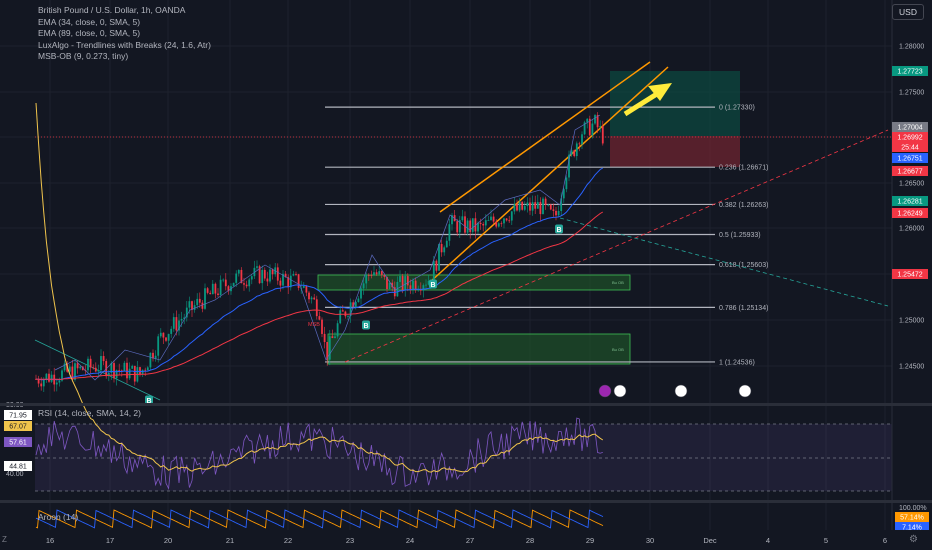 The height and width of the screenshot is (550, 932). What do you see at coordinates (912, 517) in the screenshot?
I see `aroon-badge` at bounding box center [912, 517].